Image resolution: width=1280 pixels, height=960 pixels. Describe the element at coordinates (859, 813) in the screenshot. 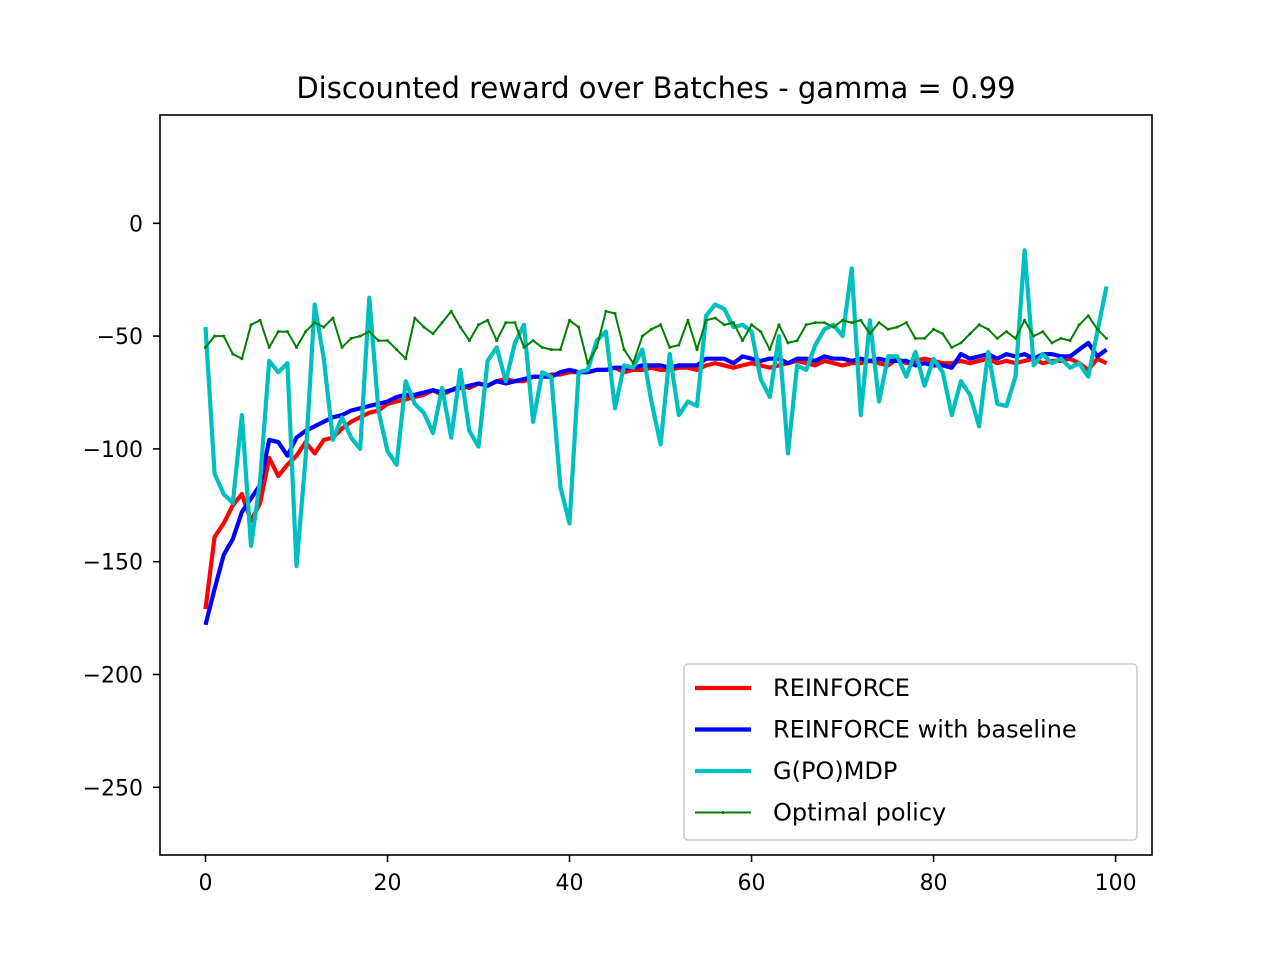

I see `legend-label-optimal-policy: Optimal policy` at that location.